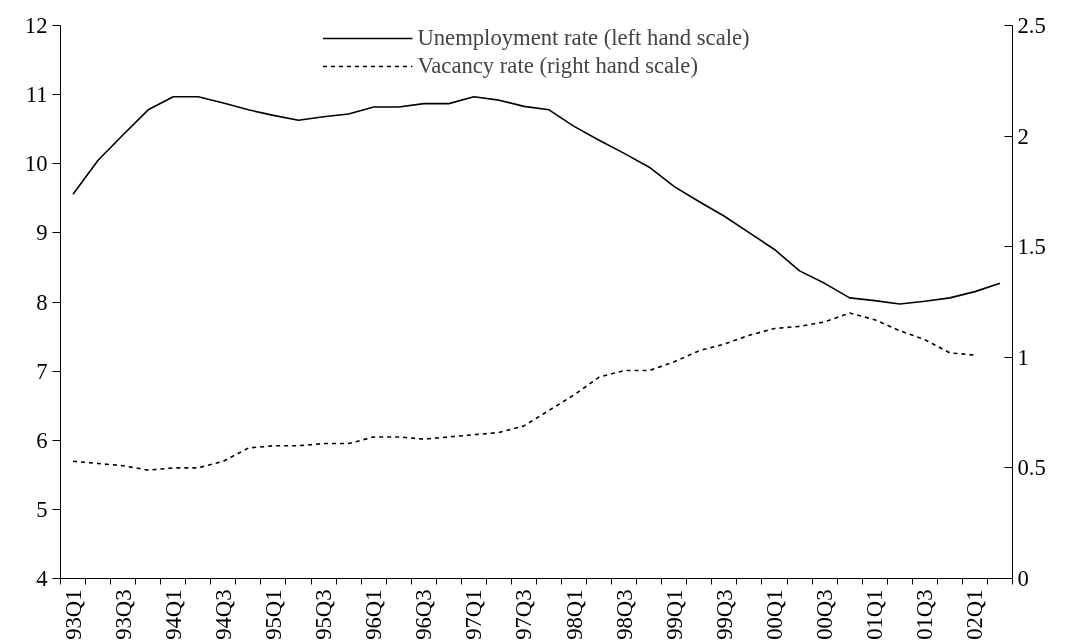  I want to click on x-tick-label: 96Q3, so click(424, 614).